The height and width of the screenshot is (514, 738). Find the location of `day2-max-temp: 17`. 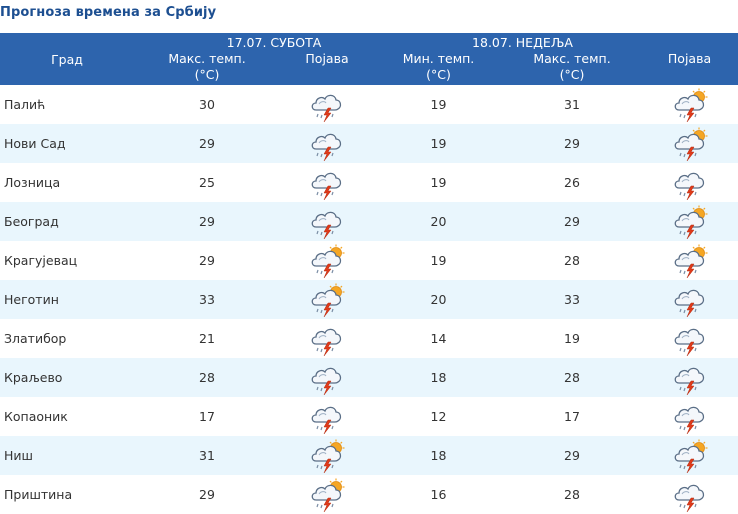

day2-max-temp: 17 is located at coordinates (572, 416).